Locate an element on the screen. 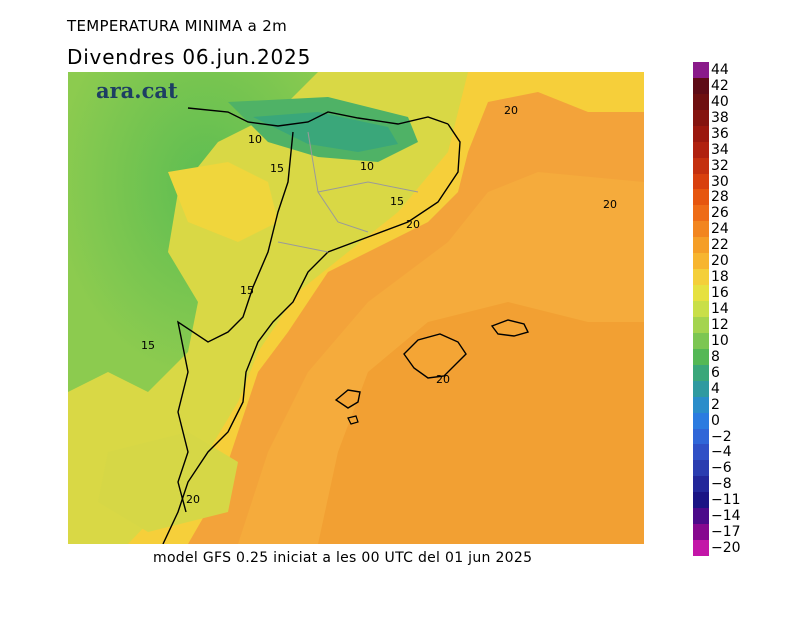 The image size is (800, 617). legend-label: 28 is located at coordinates (720, 197).